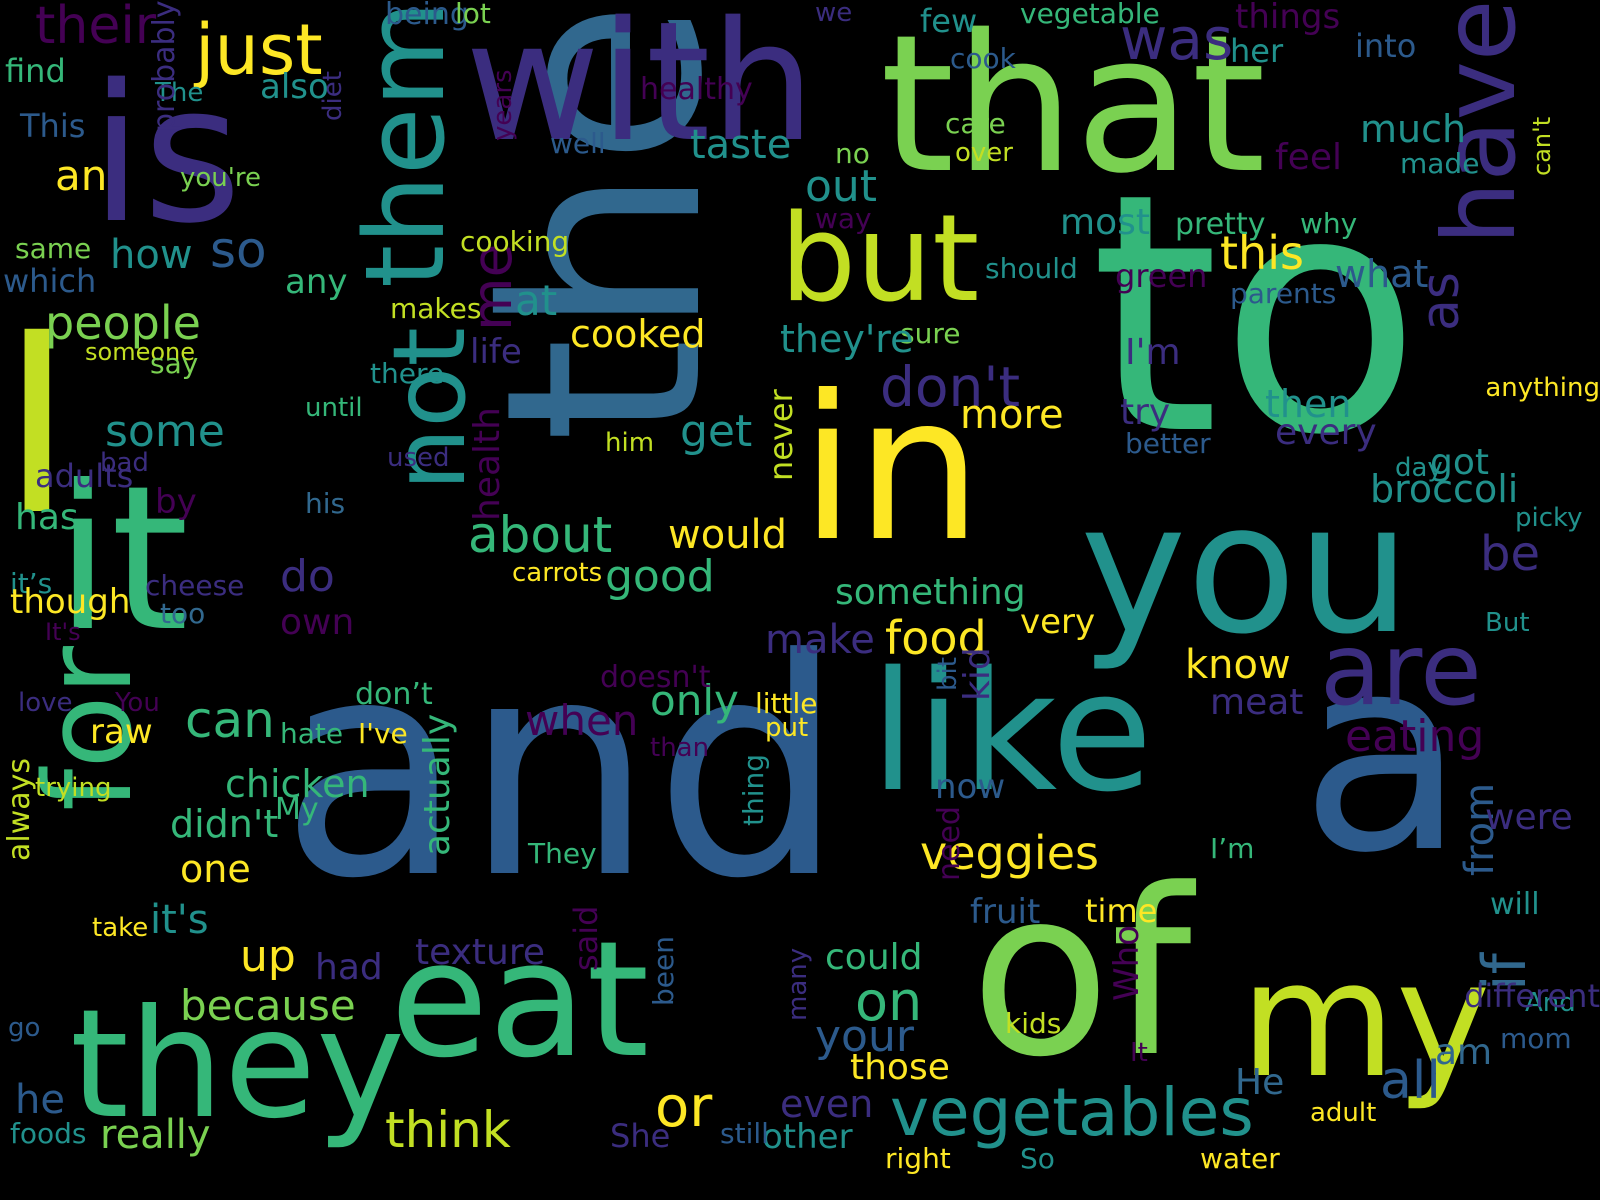 This screenshot has width=1600, height=1200. Describe the element at coordinates (1459, 462) in the screenshot. I see `word-got-171: got` at that location.